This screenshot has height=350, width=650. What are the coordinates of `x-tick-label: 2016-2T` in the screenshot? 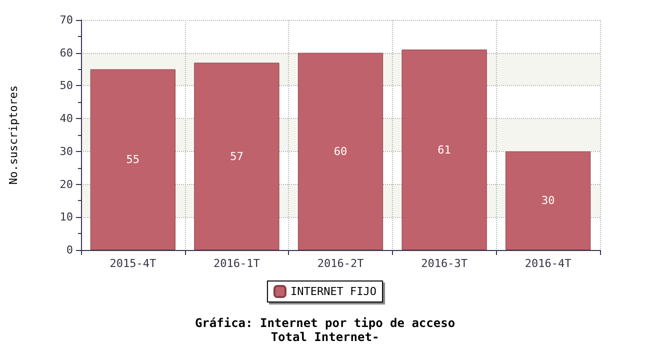 It's located at (340, 263).